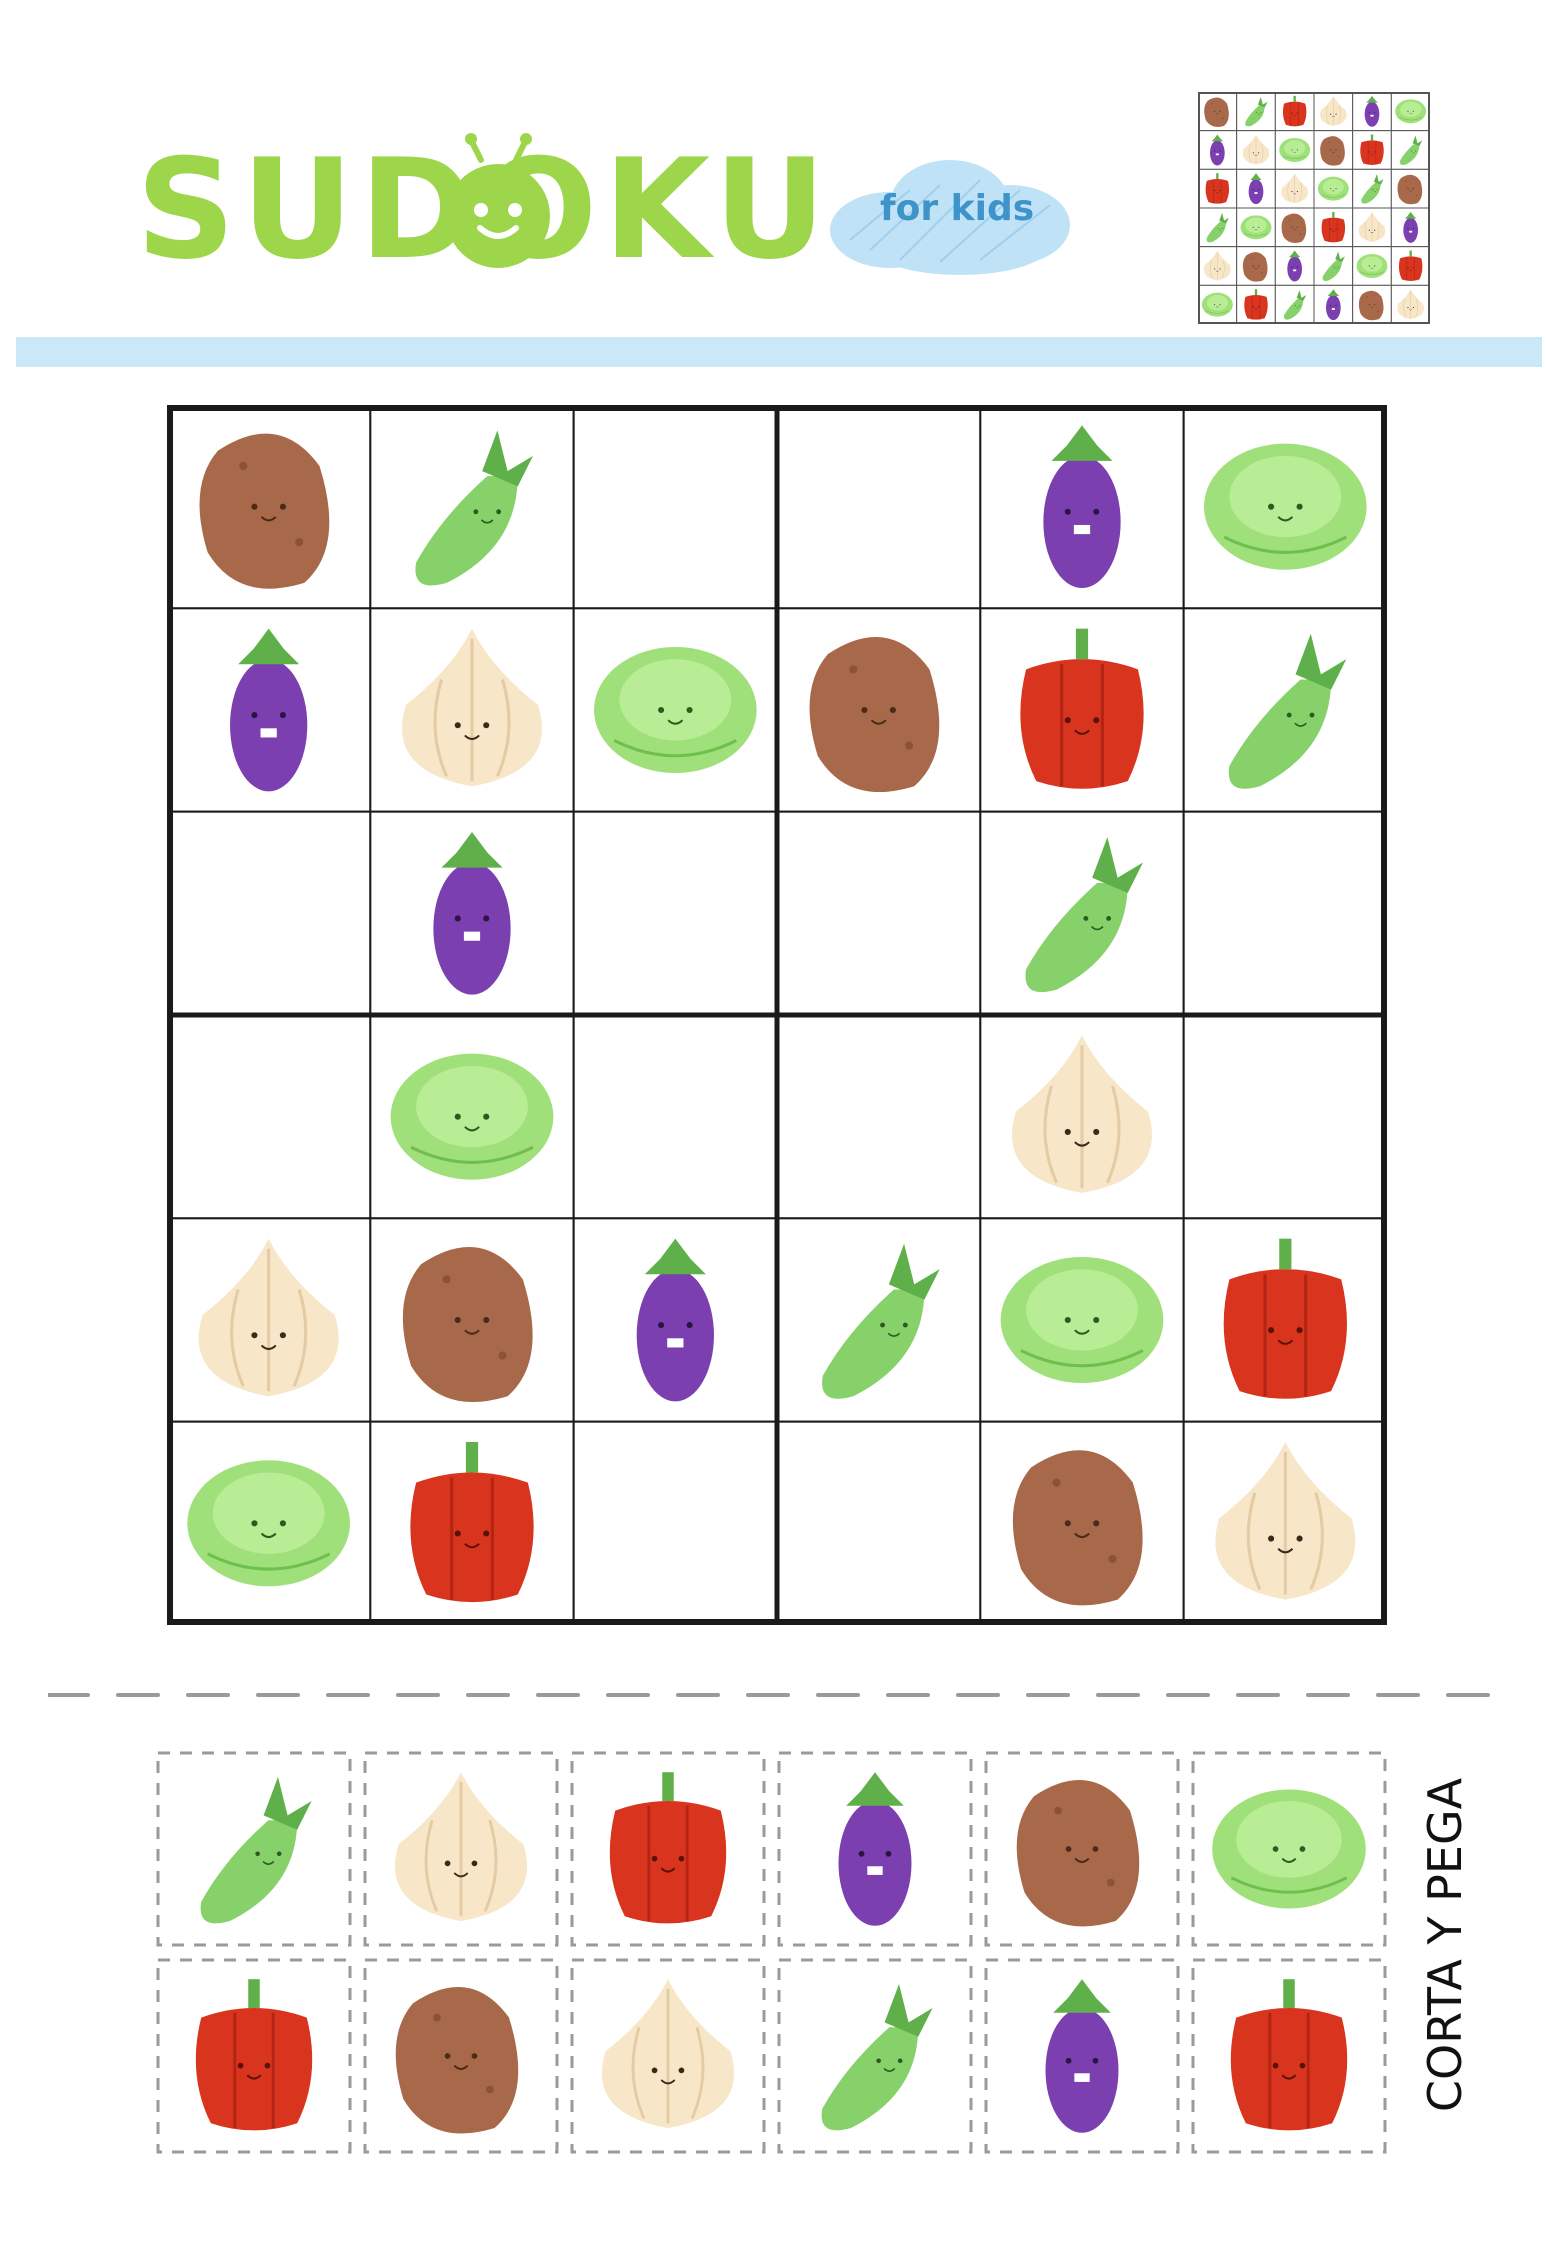  I want to click on sudoku-logo: SUDOKU, so click(481, 210).